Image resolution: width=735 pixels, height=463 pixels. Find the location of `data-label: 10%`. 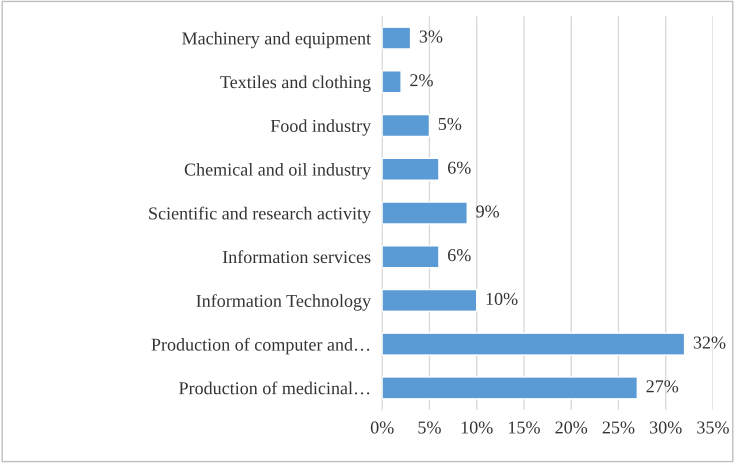

data-label: 10% is located at coordinates (502, 299).